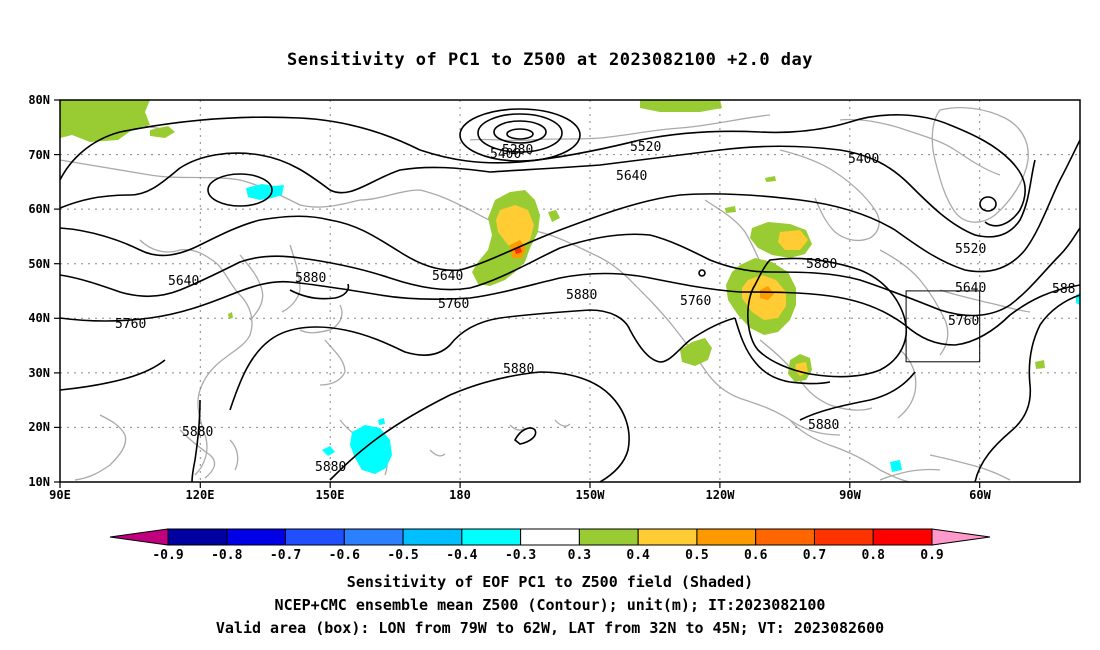 The height and width of the screenshot is (650, 1100). What do you see at coordinates (39, 291) in the screenshot?
I see `latitude-labels: 80N 70N 60N 50N 40N 30N 20N 10N` at bounding box center [39, 291].